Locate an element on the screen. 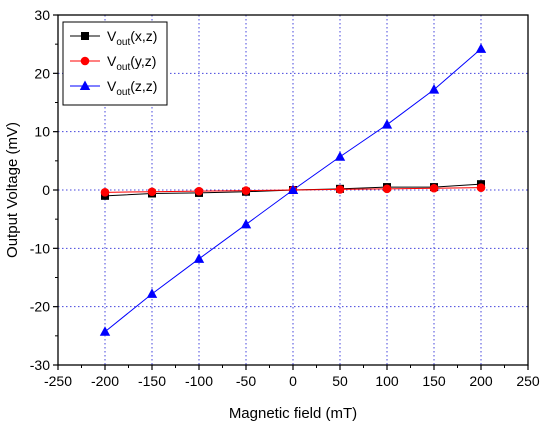 The image size is (550, 431). x-tick-label: 150 is located at coordinates (434, 381).